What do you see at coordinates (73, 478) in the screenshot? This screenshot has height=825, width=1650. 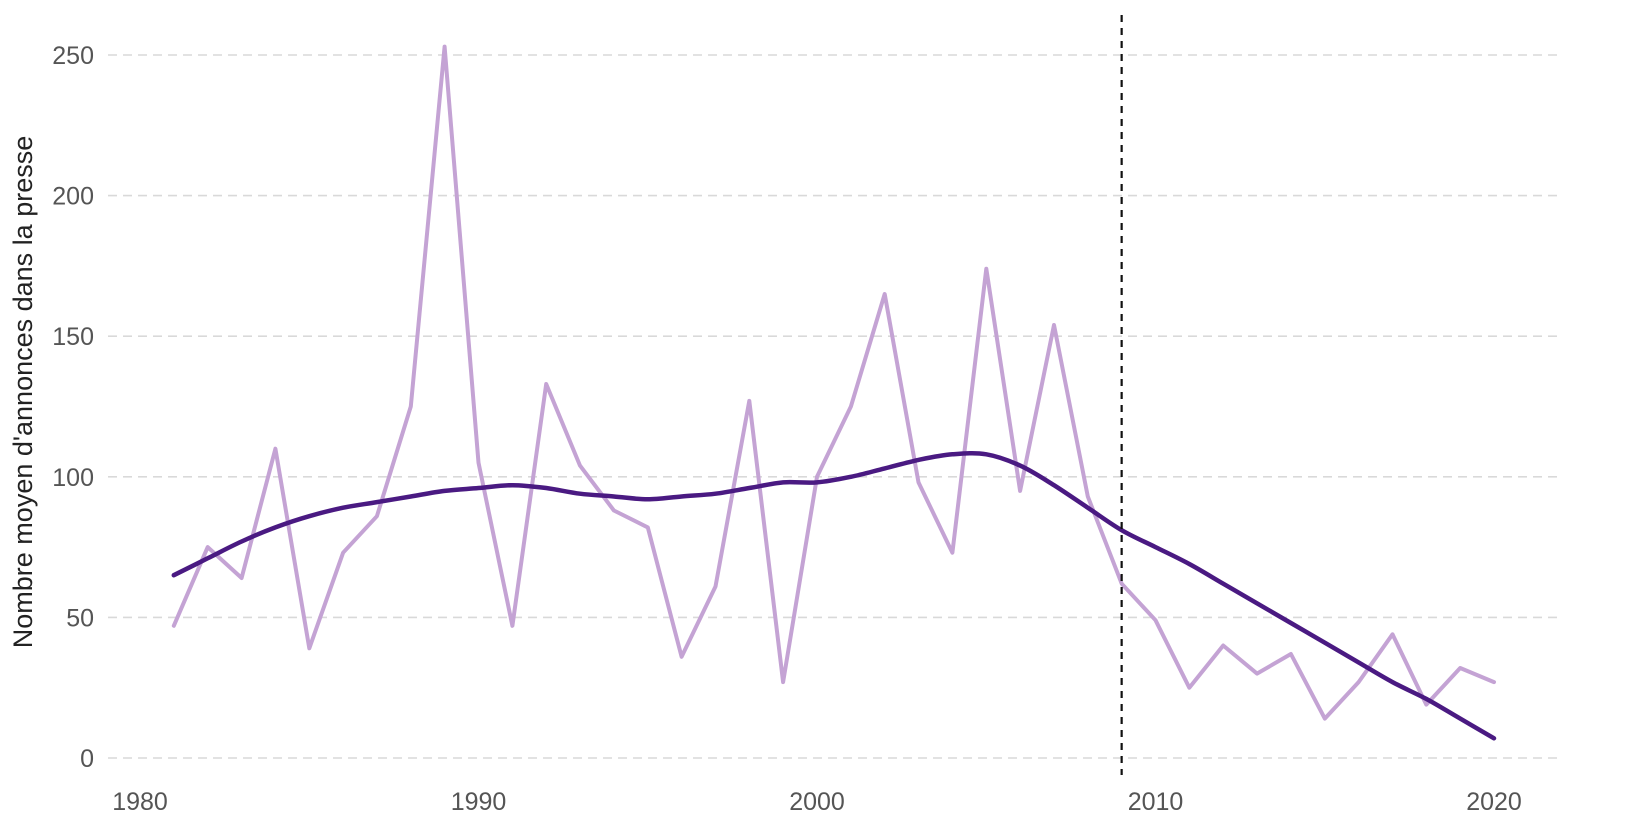 I see `y-tick-label-100: 100` at bounding box center [73, 478].